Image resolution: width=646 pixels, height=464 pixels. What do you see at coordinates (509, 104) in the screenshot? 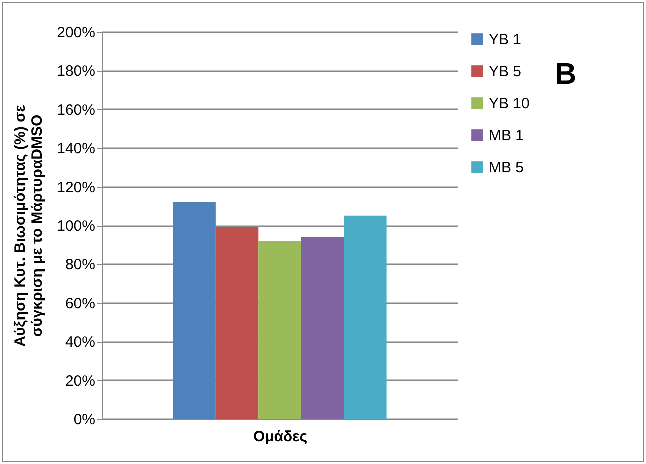
I see `legend-label: YB 10` at bounding box center [509, 104].